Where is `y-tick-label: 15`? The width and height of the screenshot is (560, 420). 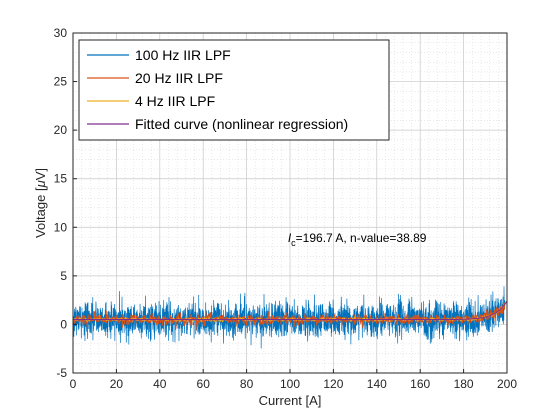 y-tick-label: 15 is located at coordinates (61, 179).